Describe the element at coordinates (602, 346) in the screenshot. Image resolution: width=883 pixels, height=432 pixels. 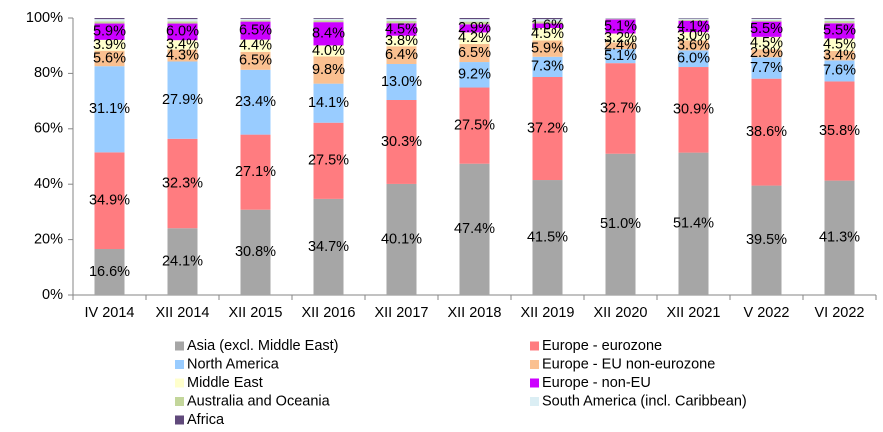
I see `legend-label: Europe - eurozone` at that location.